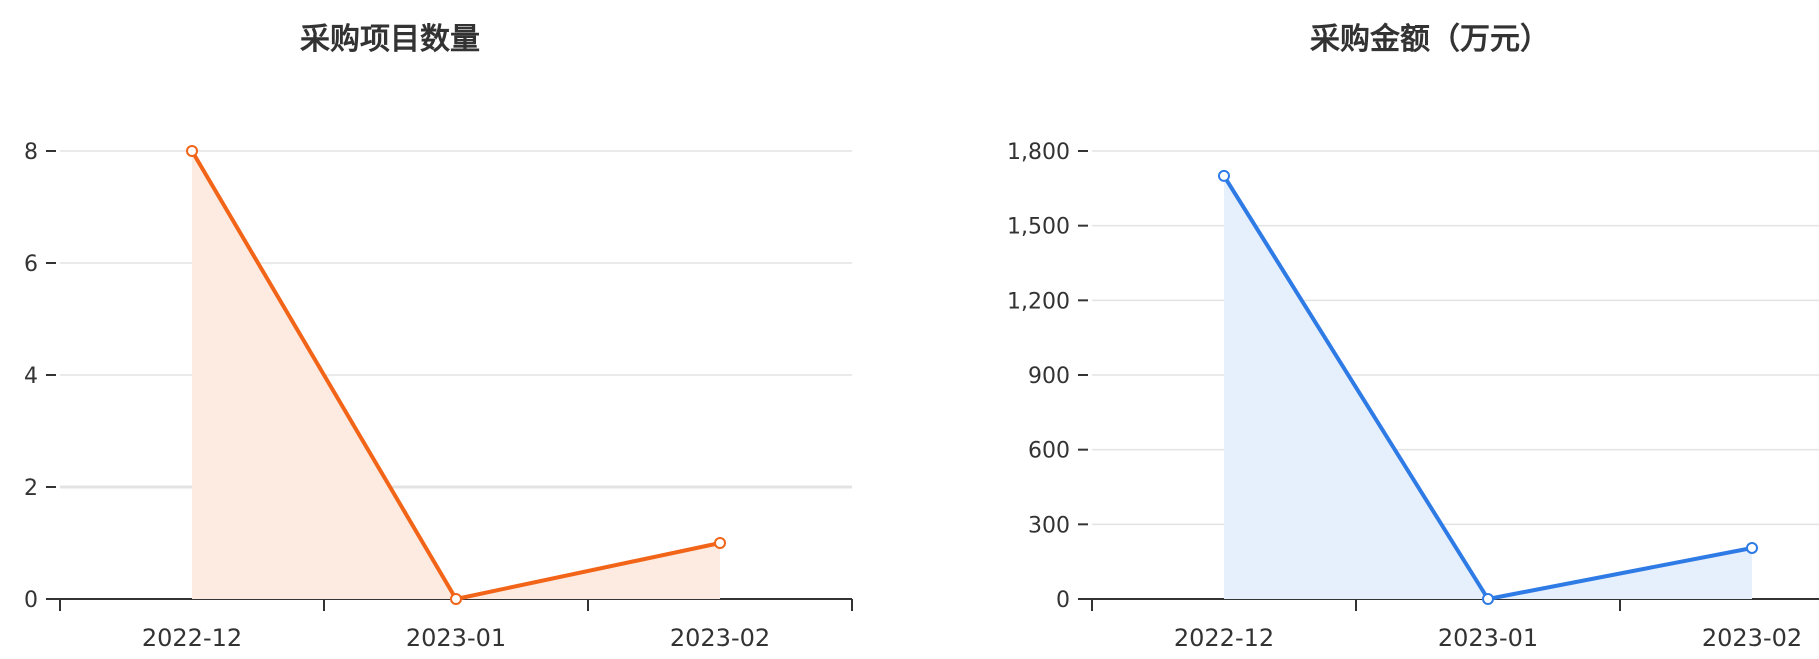 Image resolution: width=1819 pixels, height=659 pixels. I want to click on y-tick-label: 4, so click(31, 376).